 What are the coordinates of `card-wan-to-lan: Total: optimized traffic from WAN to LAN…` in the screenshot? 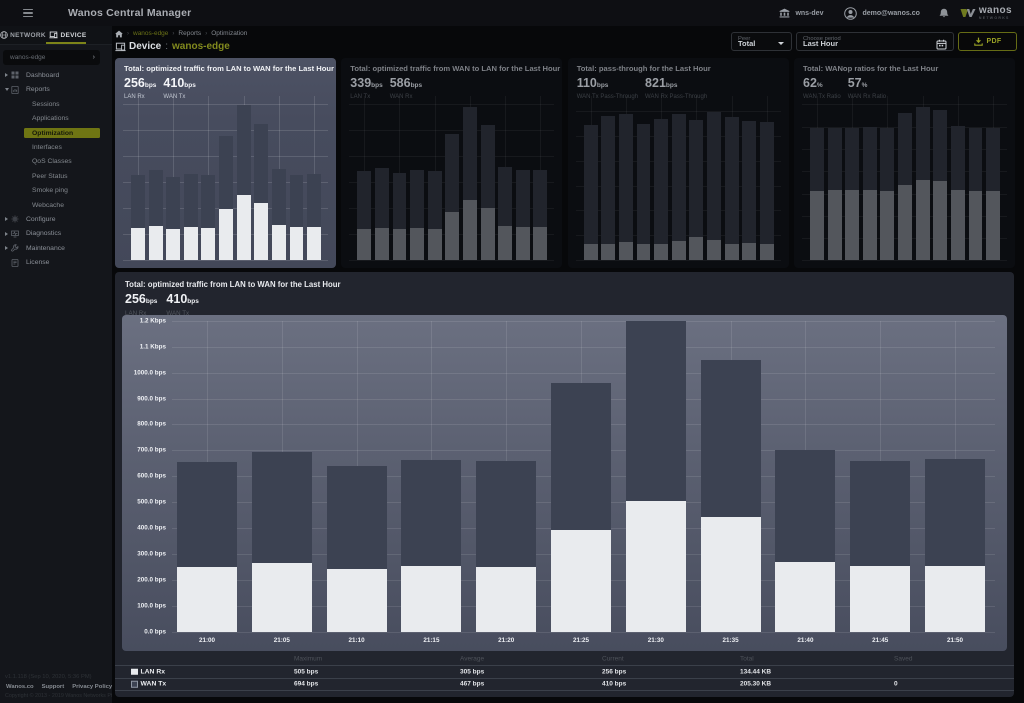 It's located at (452, 163).